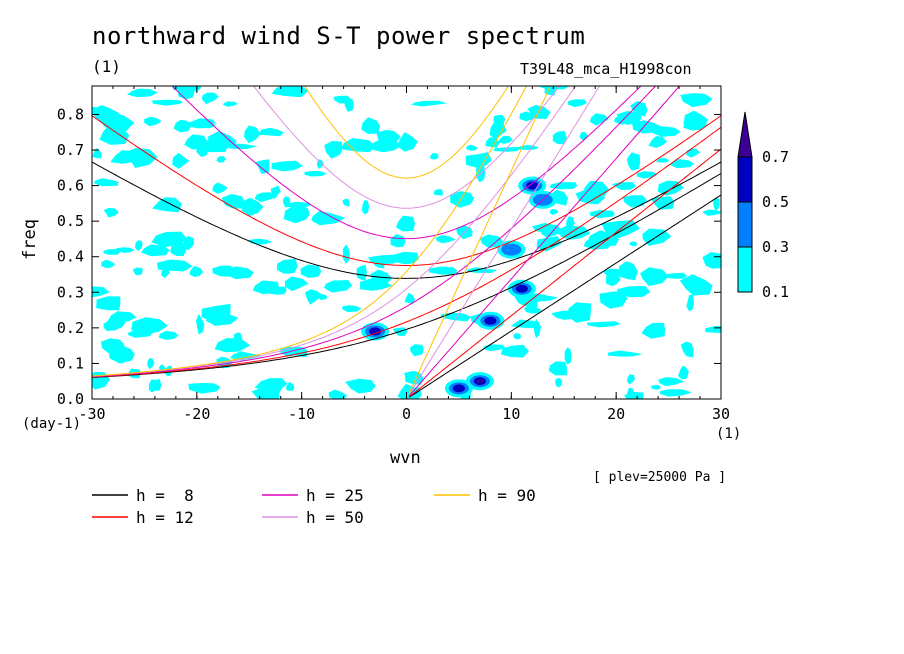 The width and height of the screenshot is (904, 654). What do you see at coordinates (335, 495) in the screenshot?
I see `legend-label: h = 25` at bounding box center [335, 495].